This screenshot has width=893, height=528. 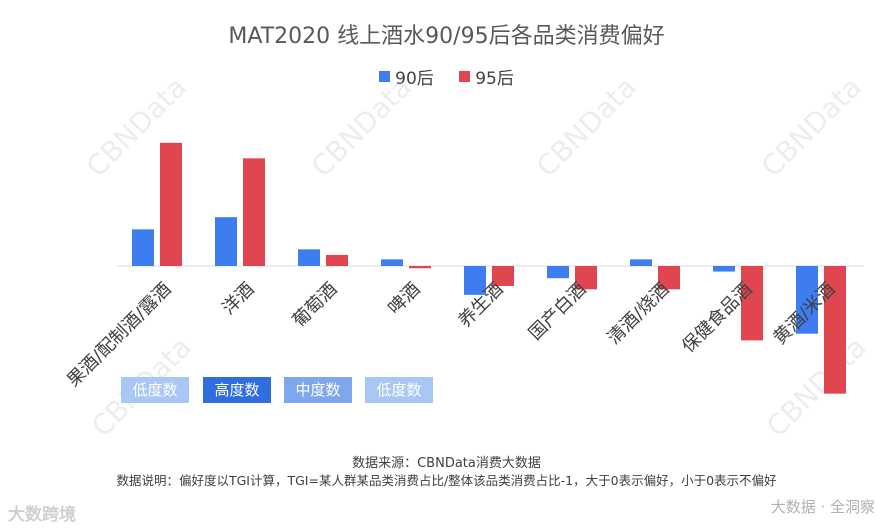 I want to click on level-badge: 中度数, so click(x=318, y=390).